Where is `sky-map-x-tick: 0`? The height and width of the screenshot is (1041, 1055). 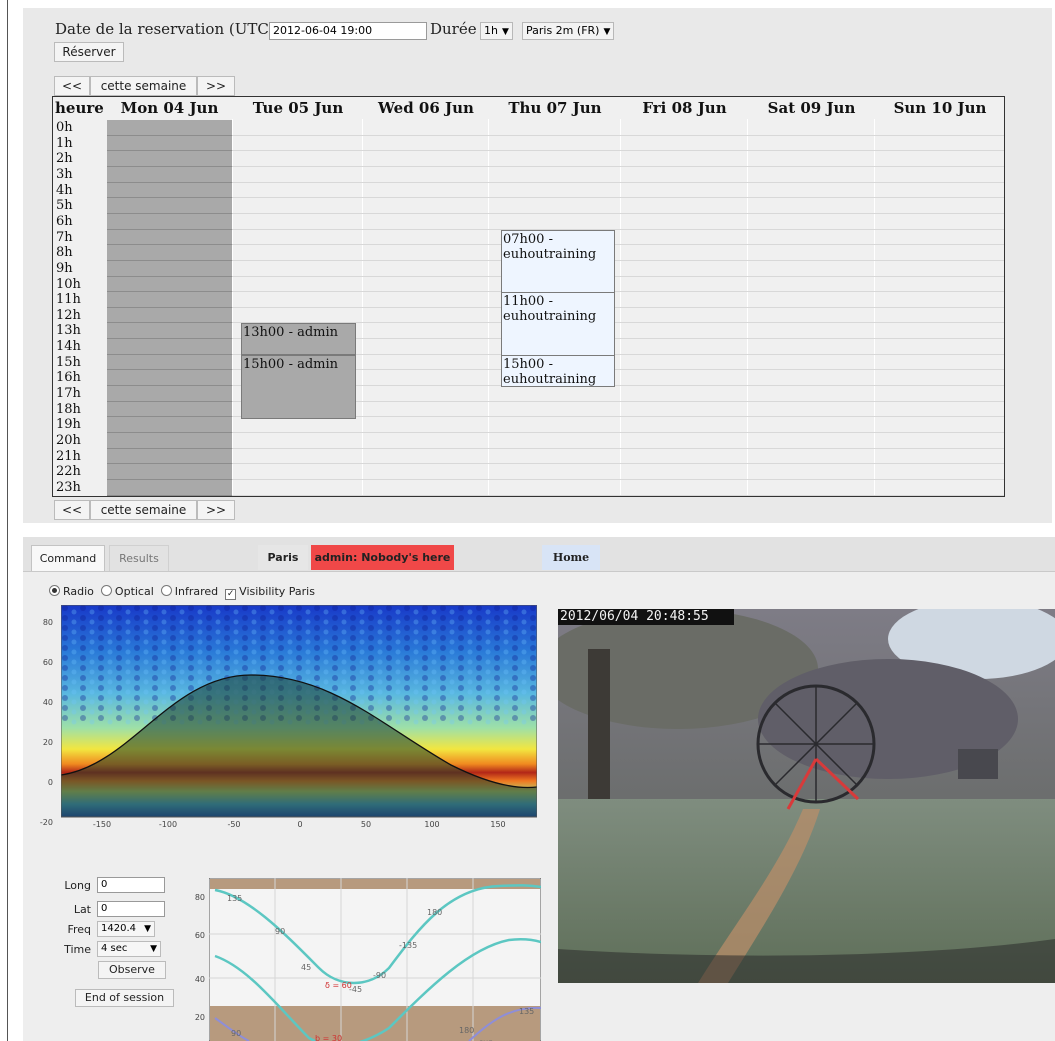
sky-map-x-tick: 0 is located at coordinates (300, 824).